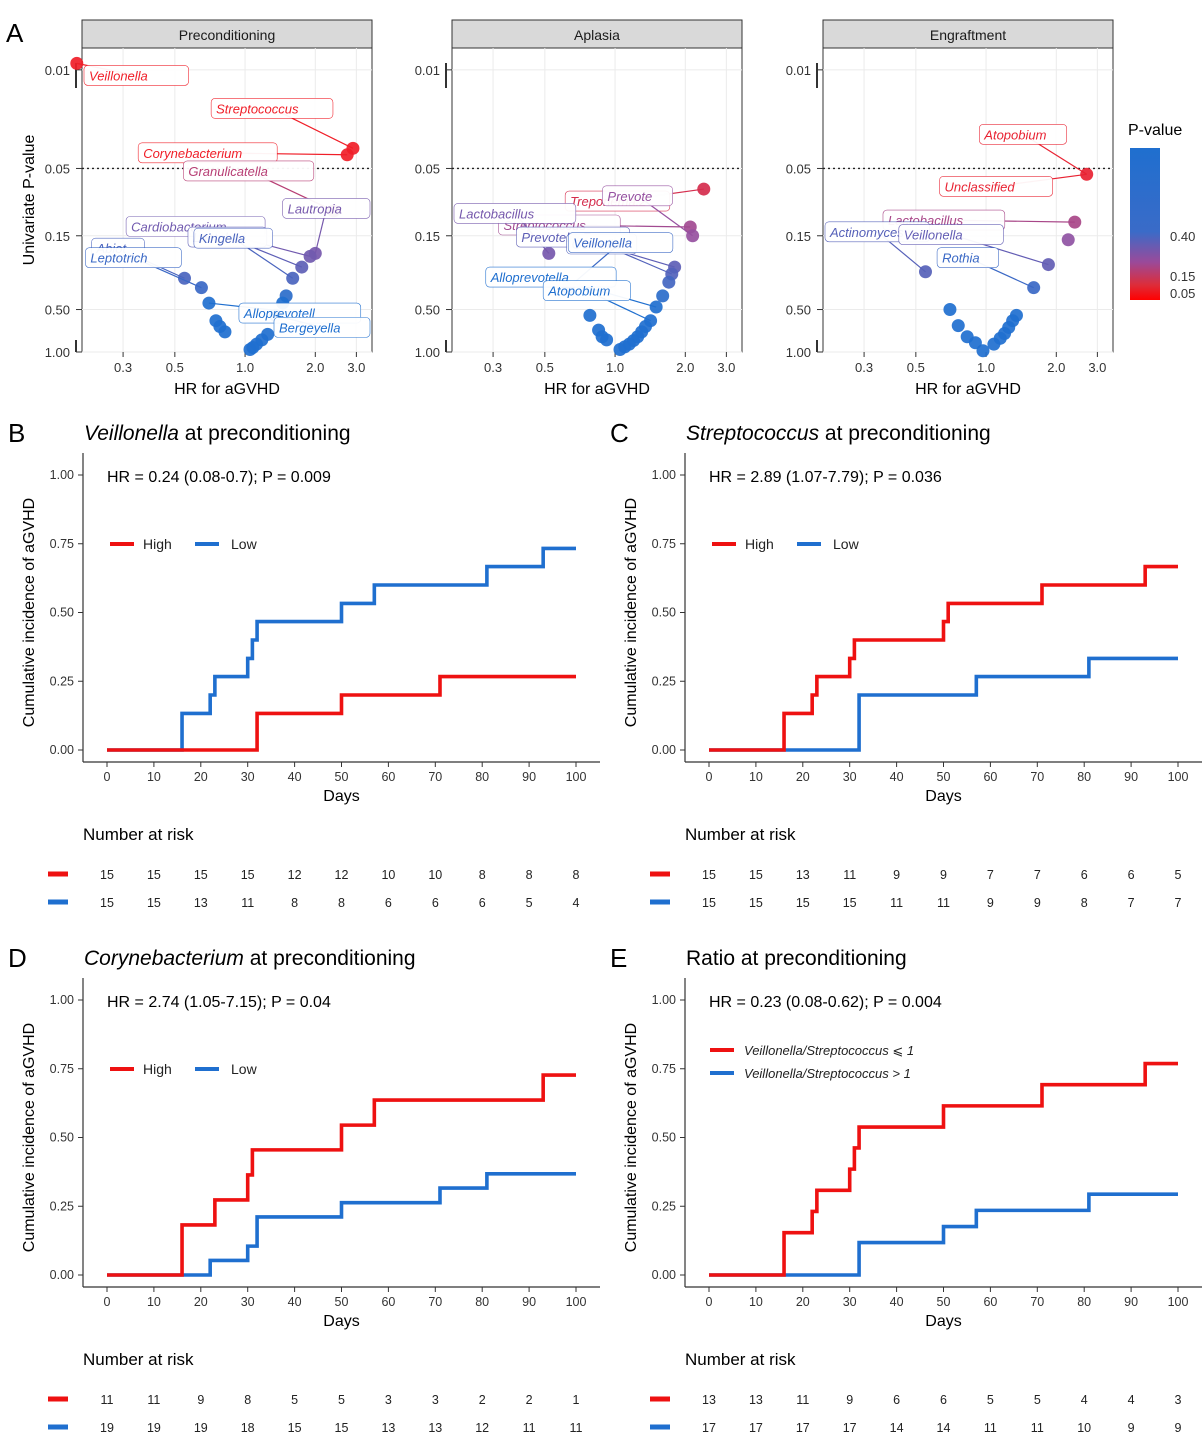 The image size is (1204, 1433). Describe the element at coordinates (664, 1206) in the screenshot. I see `y-tick-label: 0.25` at that location.